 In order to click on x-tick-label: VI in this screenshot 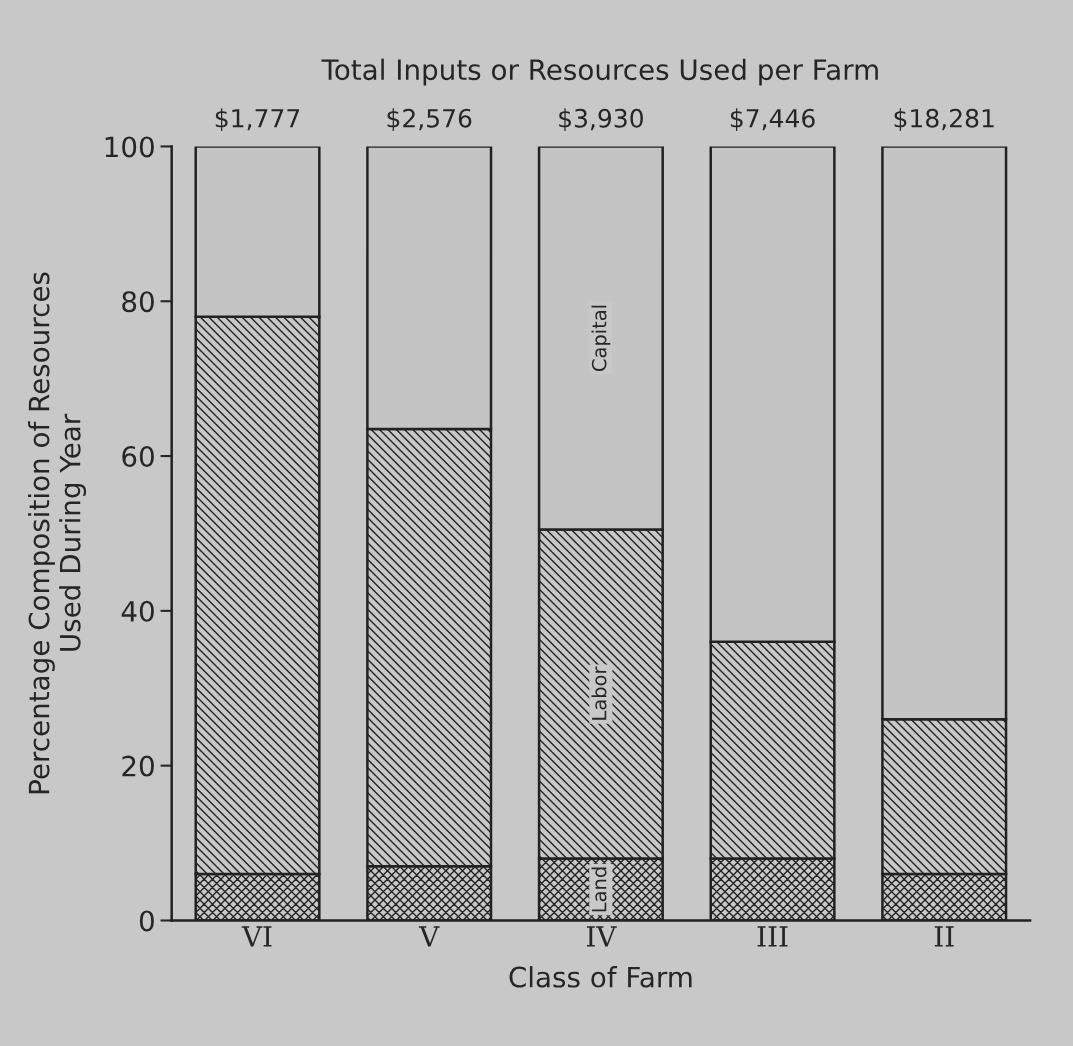, I will do `click(256, 936)`.